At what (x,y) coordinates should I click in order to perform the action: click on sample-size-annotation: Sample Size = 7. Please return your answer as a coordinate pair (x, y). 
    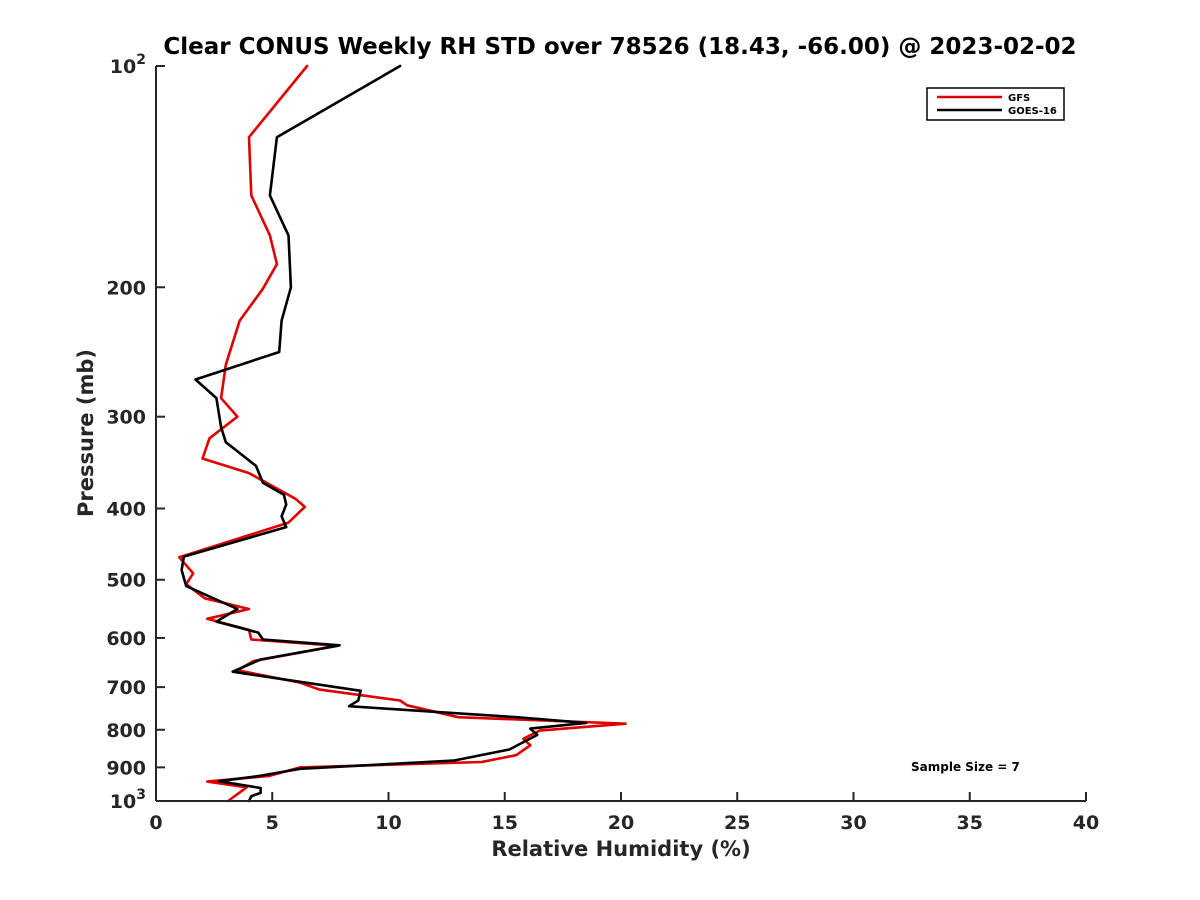
    Looking at the image, I should click on (965, 767).